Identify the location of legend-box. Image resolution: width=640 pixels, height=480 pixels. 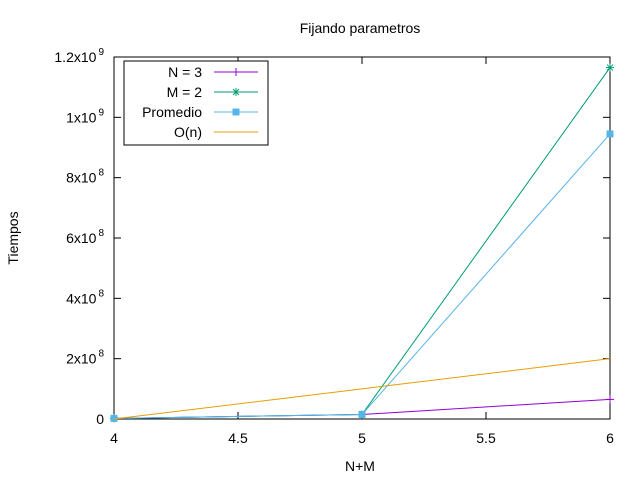
(196, 103).